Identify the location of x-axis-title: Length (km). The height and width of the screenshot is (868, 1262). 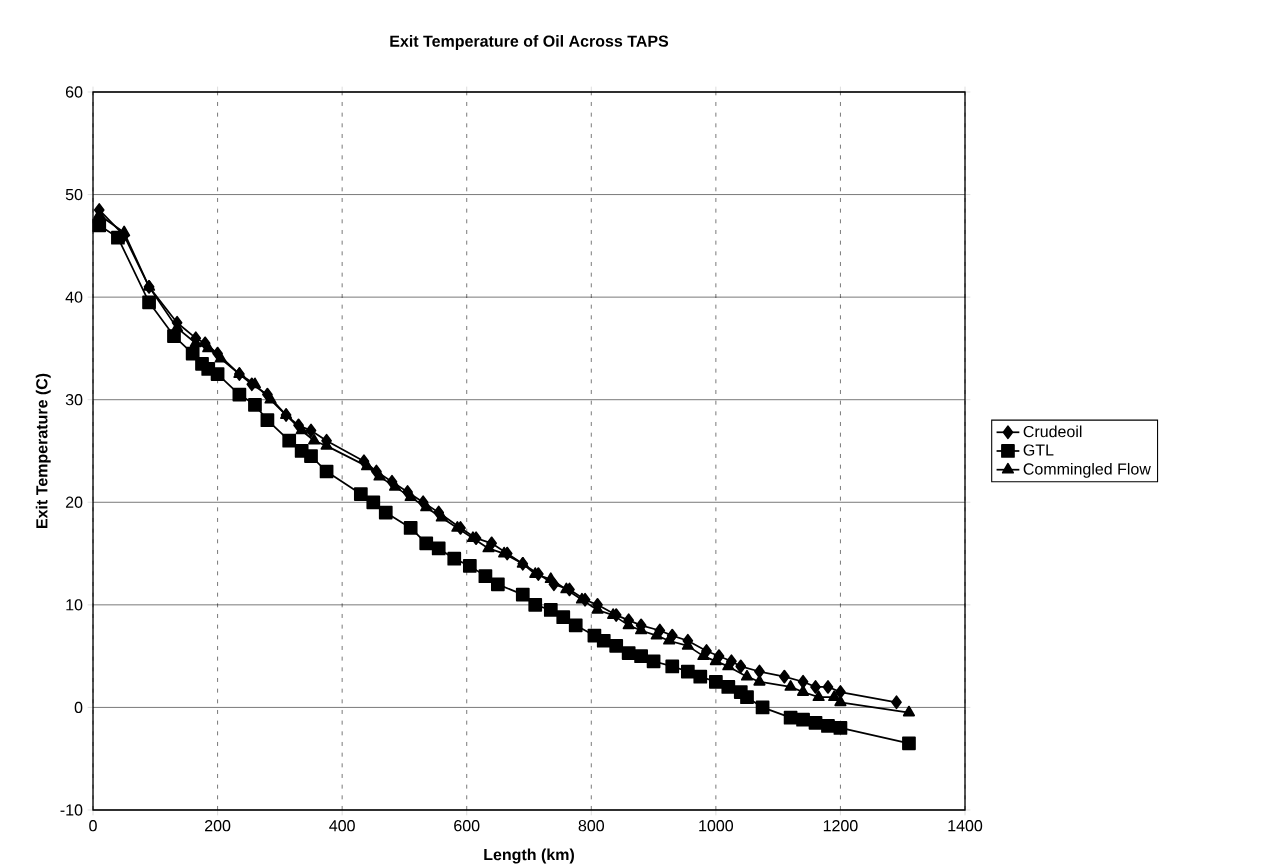
(529, 856).